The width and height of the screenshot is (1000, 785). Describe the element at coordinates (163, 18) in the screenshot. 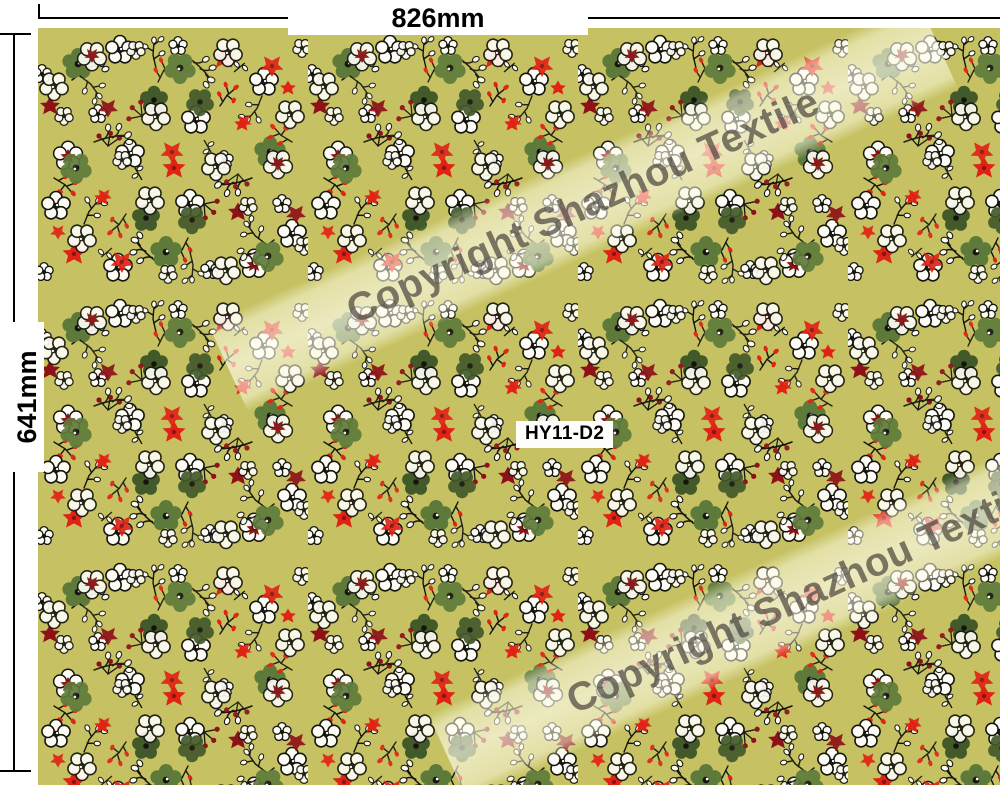

I see `width-dimension-line-left` at that location.